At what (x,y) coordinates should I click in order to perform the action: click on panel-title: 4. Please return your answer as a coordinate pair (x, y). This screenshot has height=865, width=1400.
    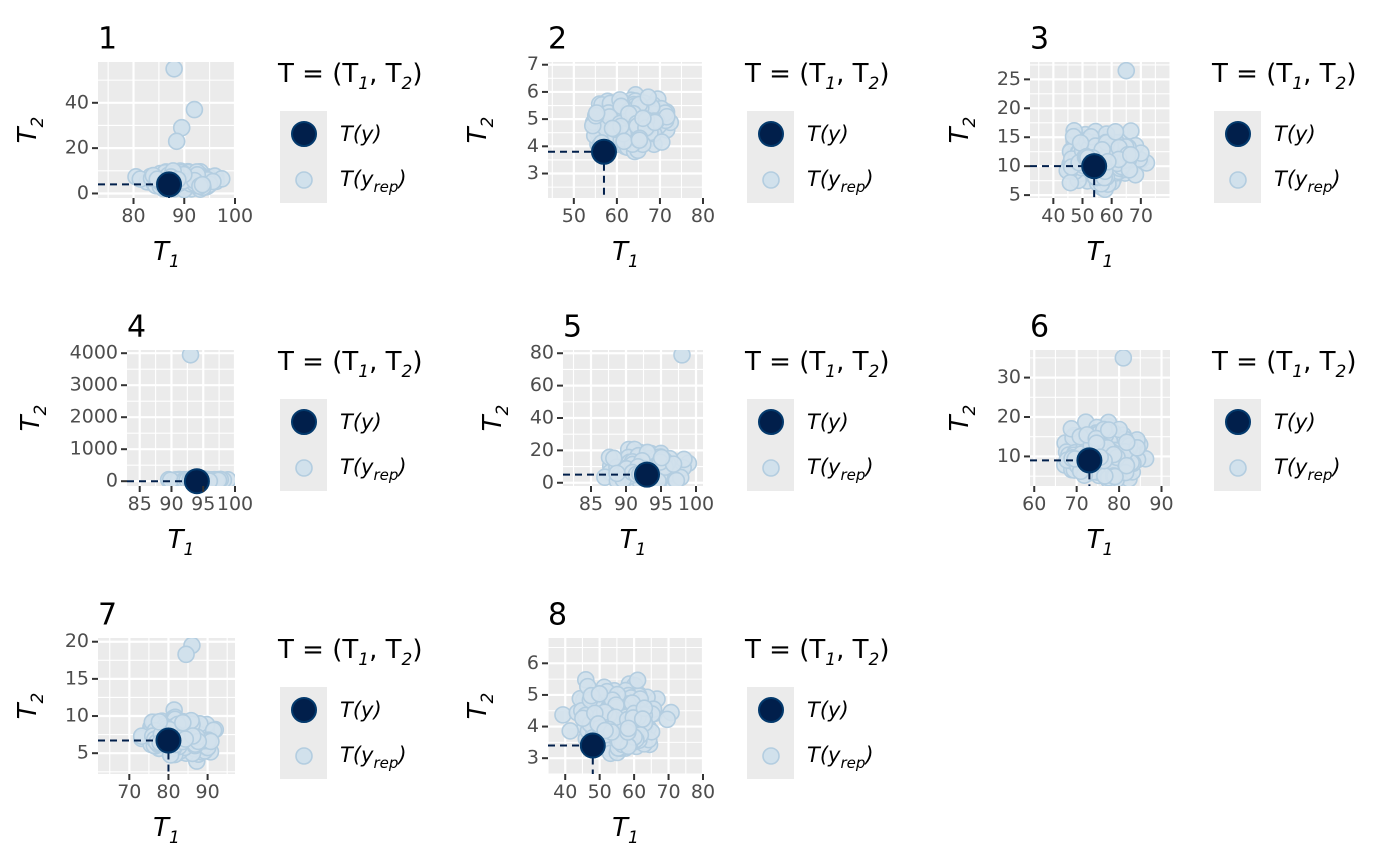
    Looking at the image, I should click on (136, 327).